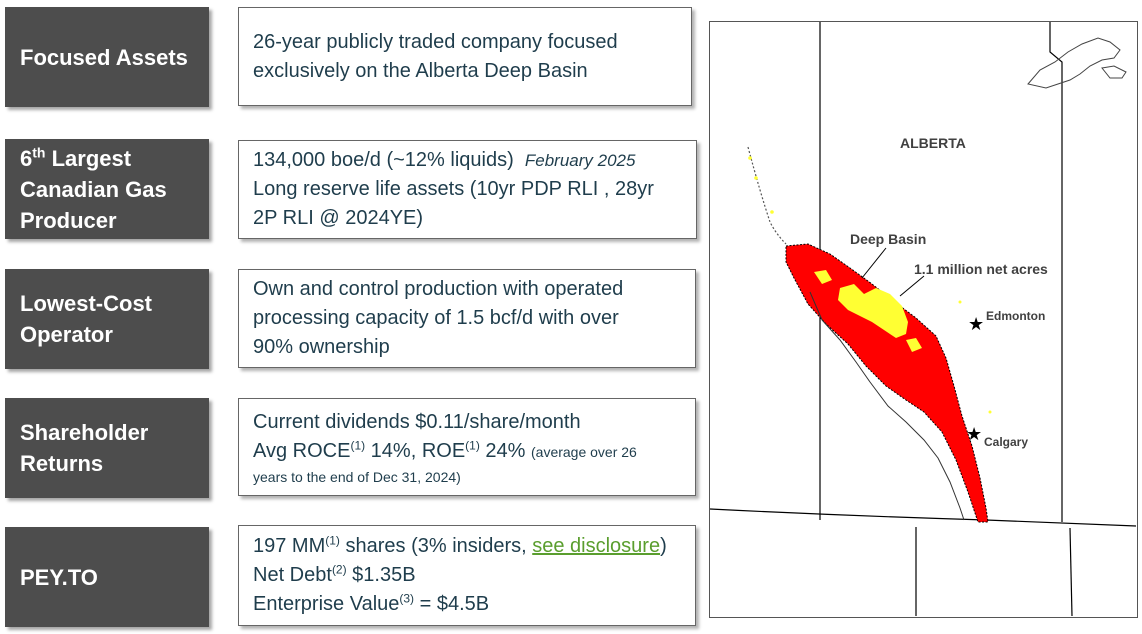 The height and width of the screenshot is (634, 1142). Describe the element at coordinates (596, 546) in the screenshot. I see `see-disclosure-link: see disclosure` at that location.